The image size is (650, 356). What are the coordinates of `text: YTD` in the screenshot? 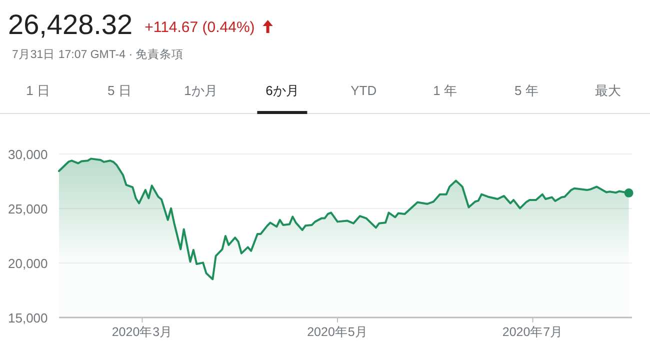 It's located at (363, 90).